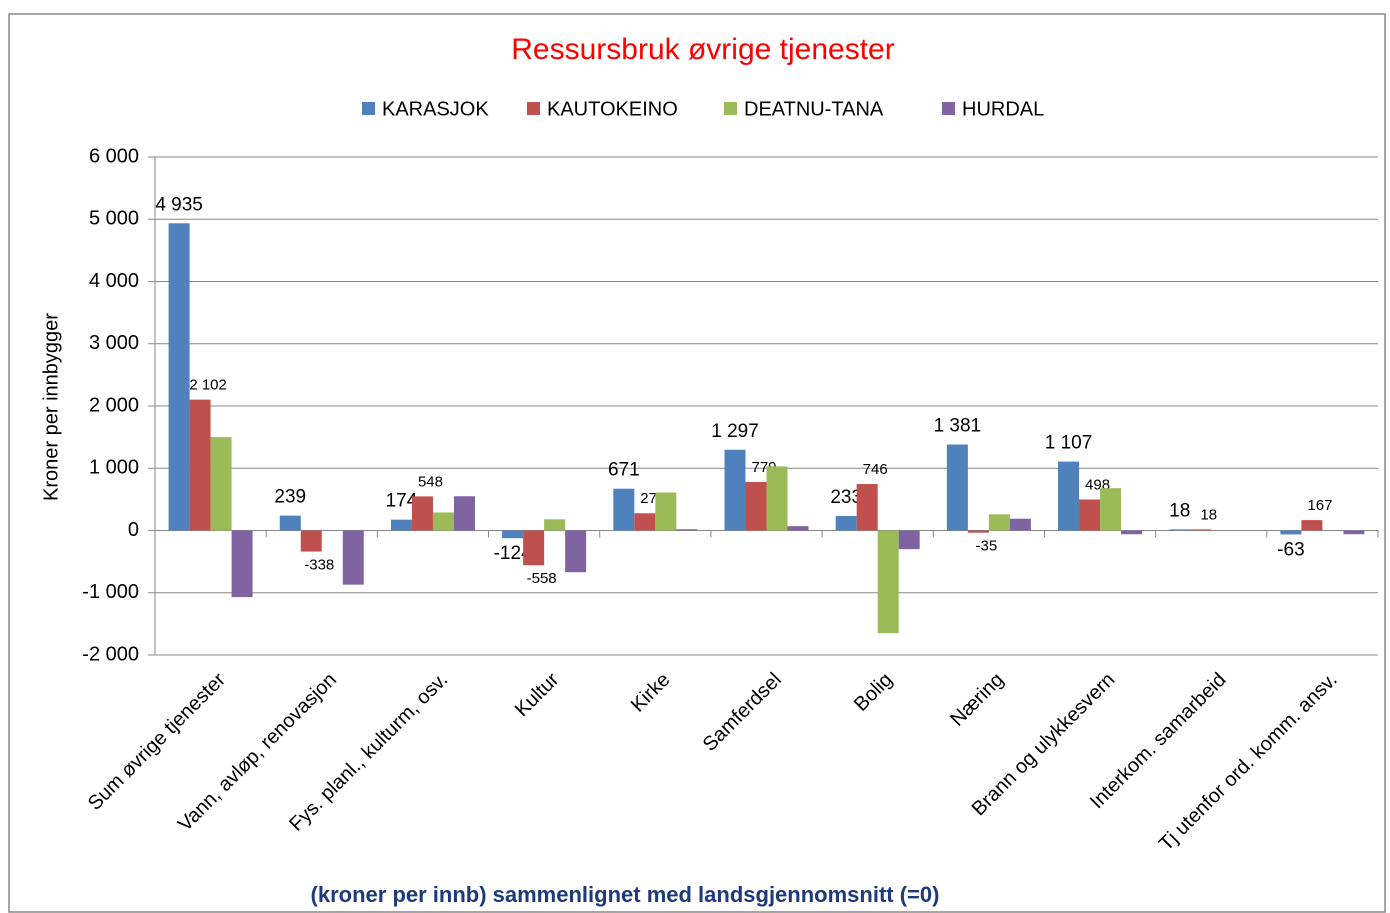 Image resolution: width=1390 pixels, height=913 pixels. Describe the element at coordinates (179, 204) in the screenshot. I see `data-label: 4 935` at that location.